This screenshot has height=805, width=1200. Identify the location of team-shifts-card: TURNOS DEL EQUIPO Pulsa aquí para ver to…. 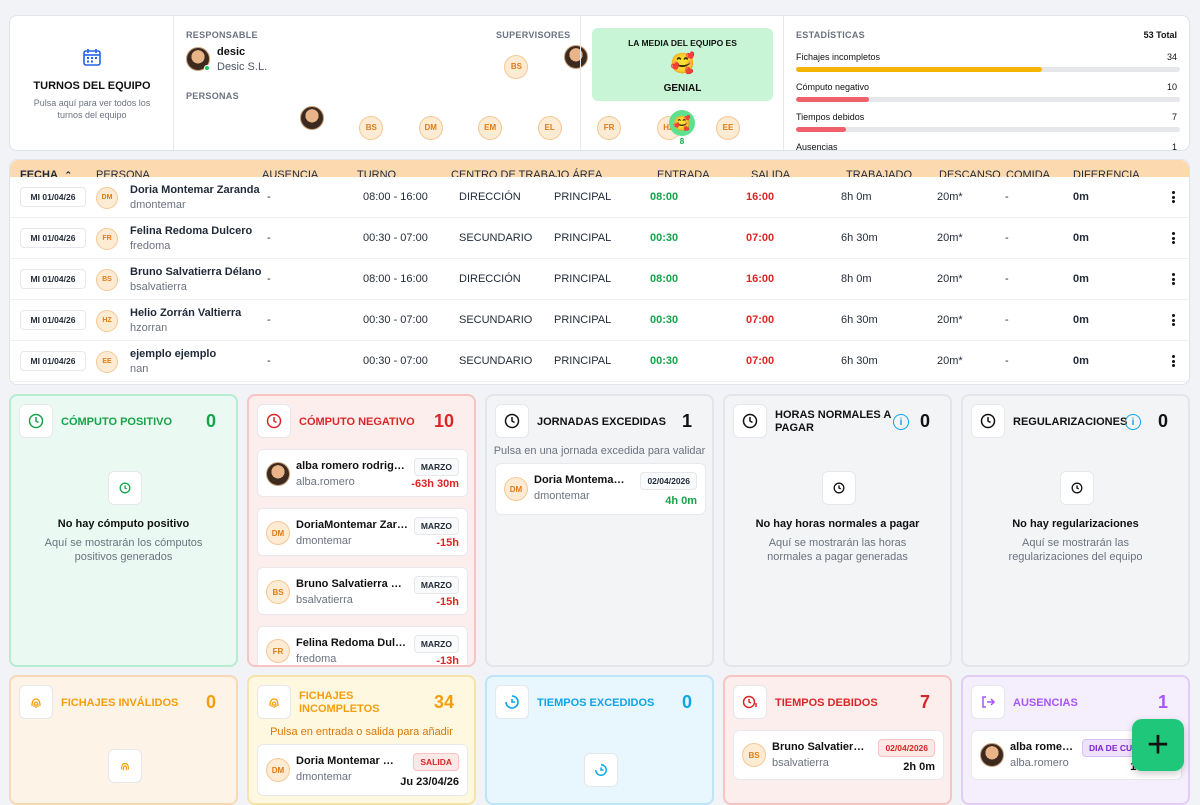
(92, 84).